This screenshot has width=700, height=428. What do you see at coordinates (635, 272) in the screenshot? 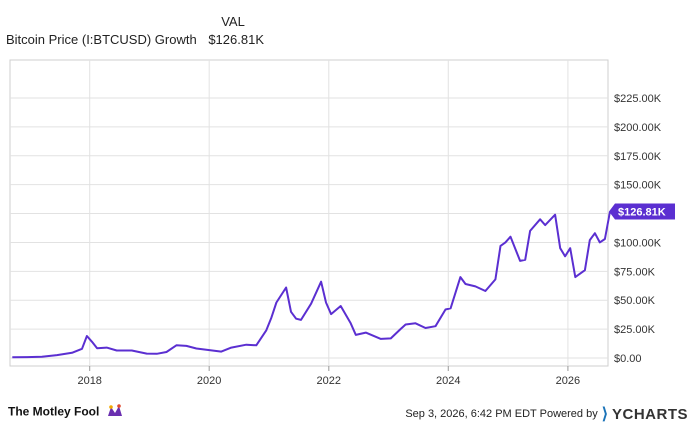
I see `y-tick-label: $75.00K` at bounding box center [635, 272].